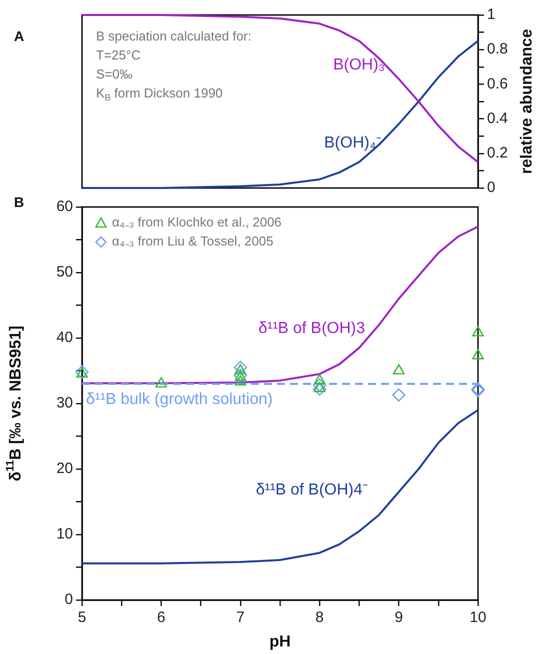 This screenshot has width=537, height=654. Describe the element at coordinates (64, 272) in the screenshot. I see `y-tick-label: 50` at that location.